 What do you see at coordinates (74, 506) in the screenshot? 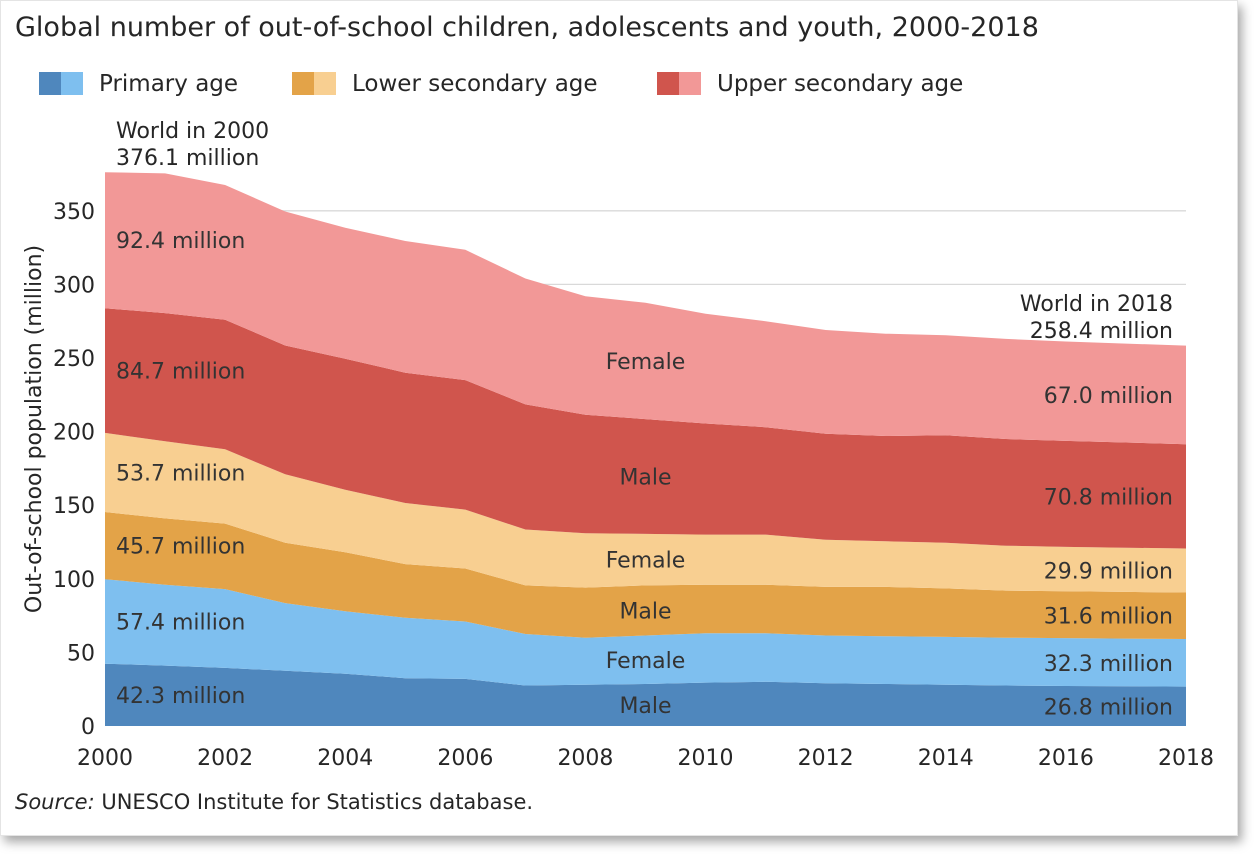
I see `y-tick-label: 150` at bounding box center [74, 506].